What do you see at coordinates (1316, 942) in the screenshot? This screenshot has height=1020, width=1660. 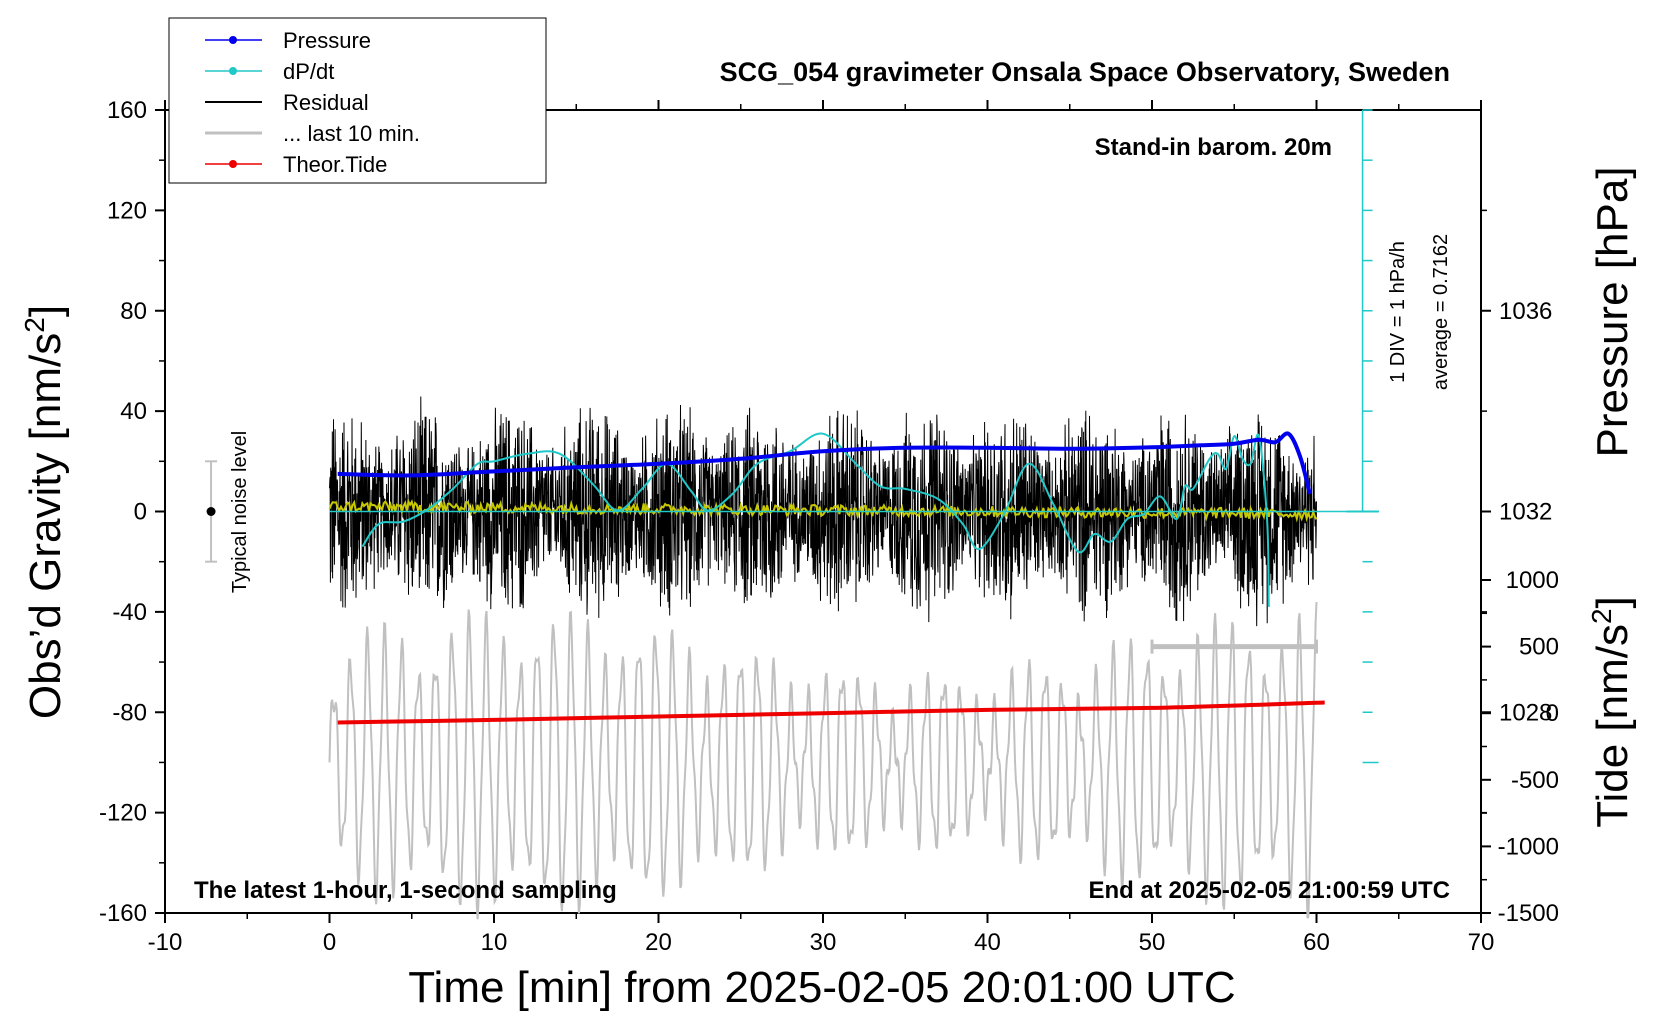 I see `x-tick-label: 60` at bounding box center [1316, 942].